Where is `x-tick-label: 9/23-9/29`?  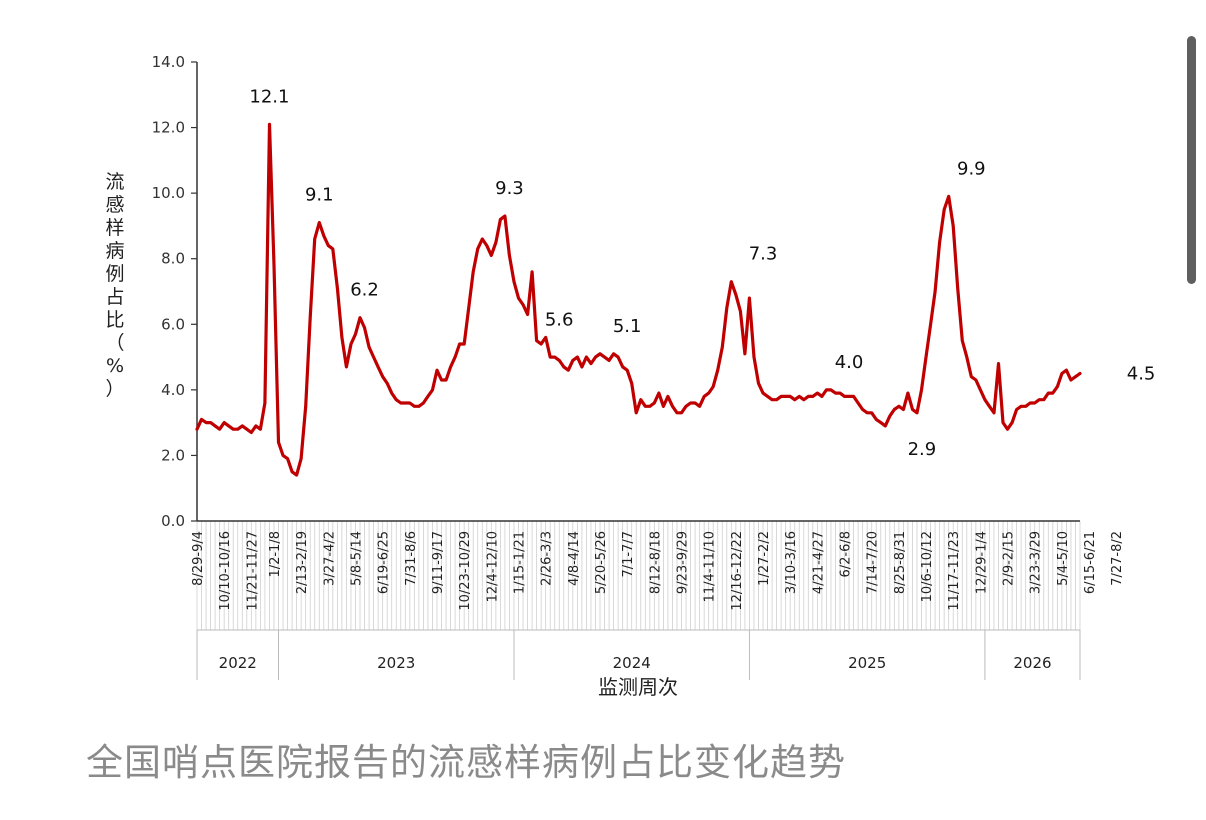
x-tick-label: 9/23-9/29 is located at coordinates (683, 562).